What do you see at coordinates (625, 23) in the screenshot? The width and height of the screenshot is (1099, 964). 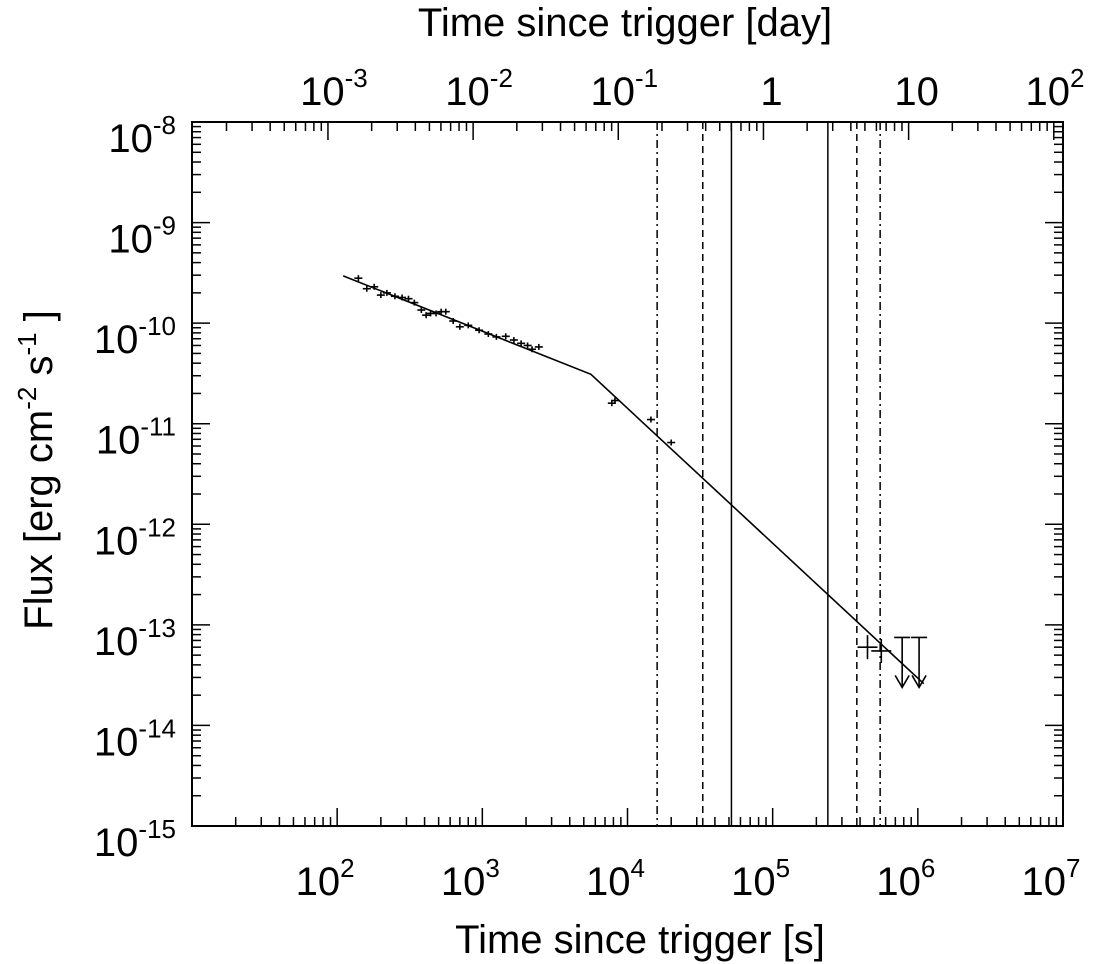 I see `x2-axis-title: Time since trigger [day]` at bounding box center [625, 23].